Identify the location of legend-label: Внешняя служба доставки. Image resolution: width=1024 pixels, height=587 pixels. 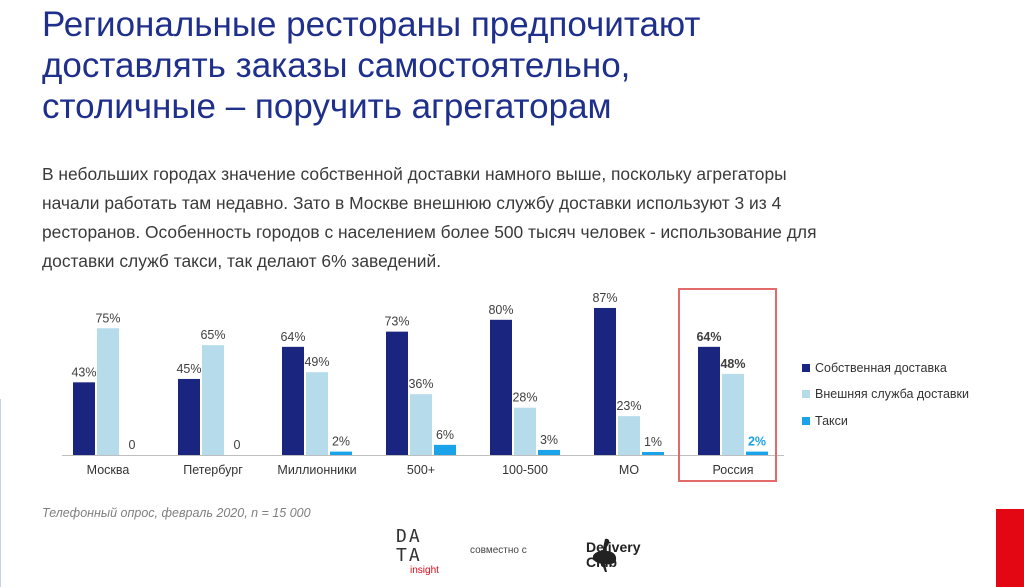
(892, 394).